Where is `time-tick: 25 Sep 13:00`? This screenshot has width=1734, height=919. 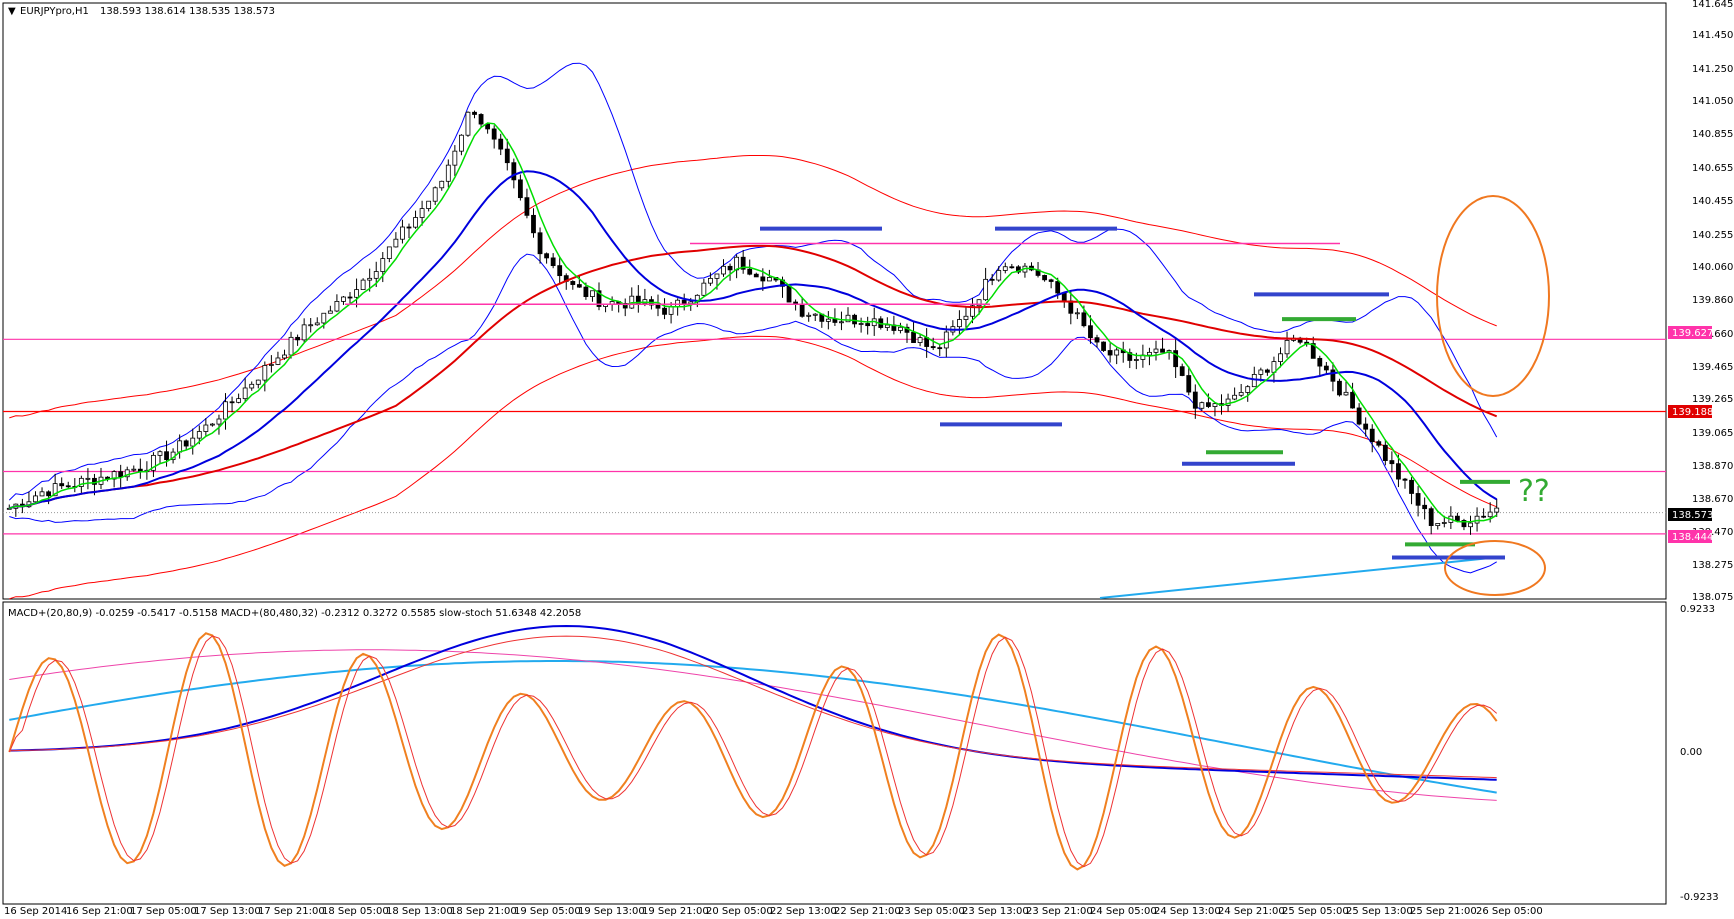 time-tick: 25 Sep 13:00 is located at coordinates (1379, 911).